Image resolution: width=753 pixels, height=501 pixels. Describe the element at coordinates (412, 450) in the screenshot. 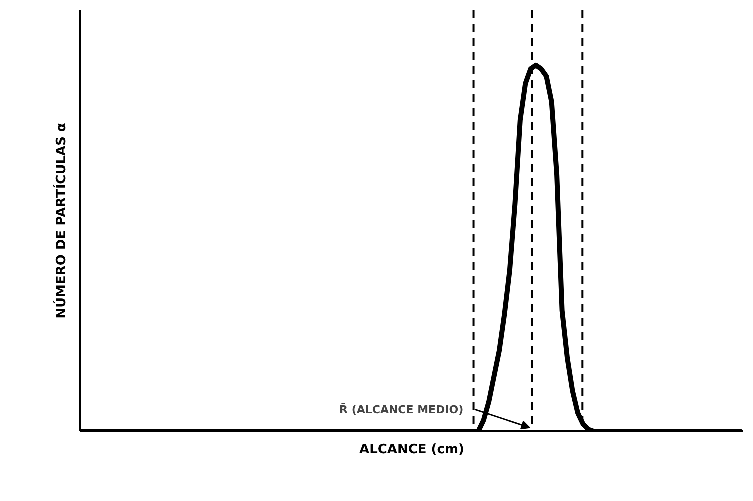

I see `x-axis-title: ALCANCE (cm)` at that location.